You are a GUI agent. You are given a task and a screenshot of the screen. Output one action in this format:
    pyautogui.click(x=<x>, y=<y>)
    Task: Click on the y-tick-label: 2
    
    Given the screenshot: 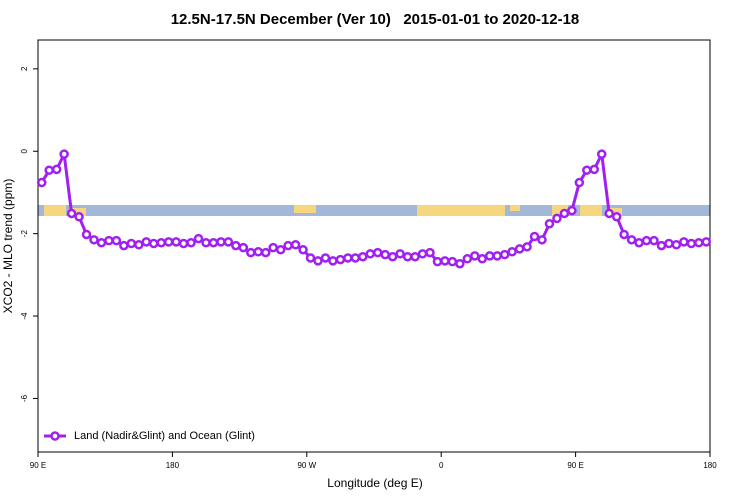 What is the action you would take?
    pyautogui.click(x=24, y=68)
    